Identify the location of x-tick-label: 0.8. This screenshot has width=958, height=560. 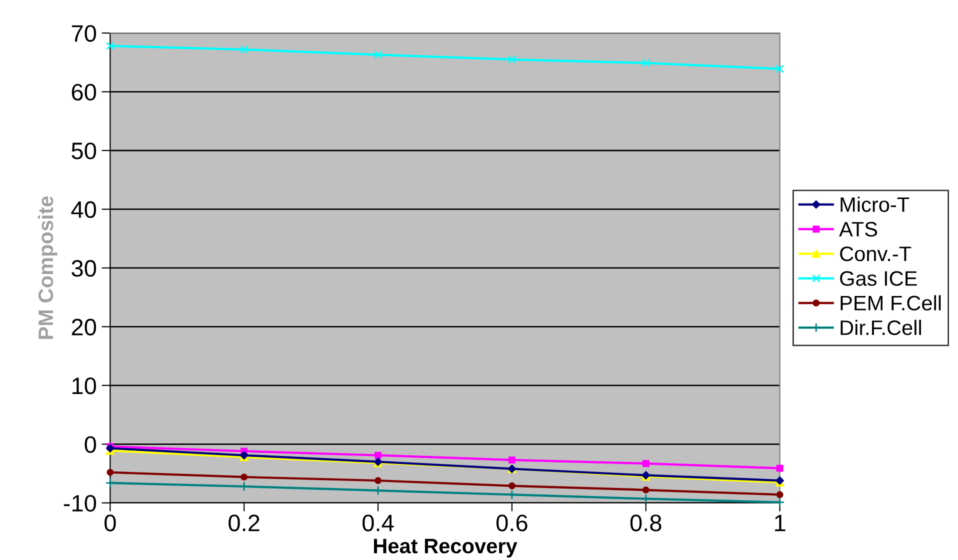
(646, 523).